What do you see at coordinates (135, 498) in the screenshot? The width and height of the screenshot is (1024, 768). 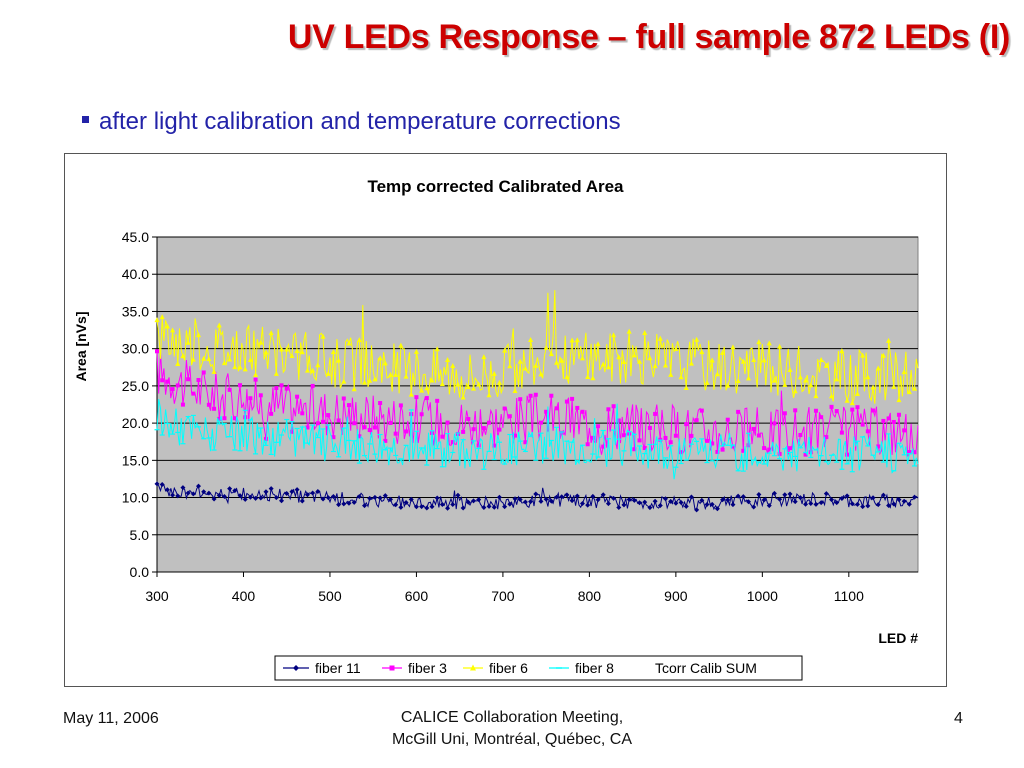 I see `y-tick-label: 10.0` at bounding box center [135, 498].